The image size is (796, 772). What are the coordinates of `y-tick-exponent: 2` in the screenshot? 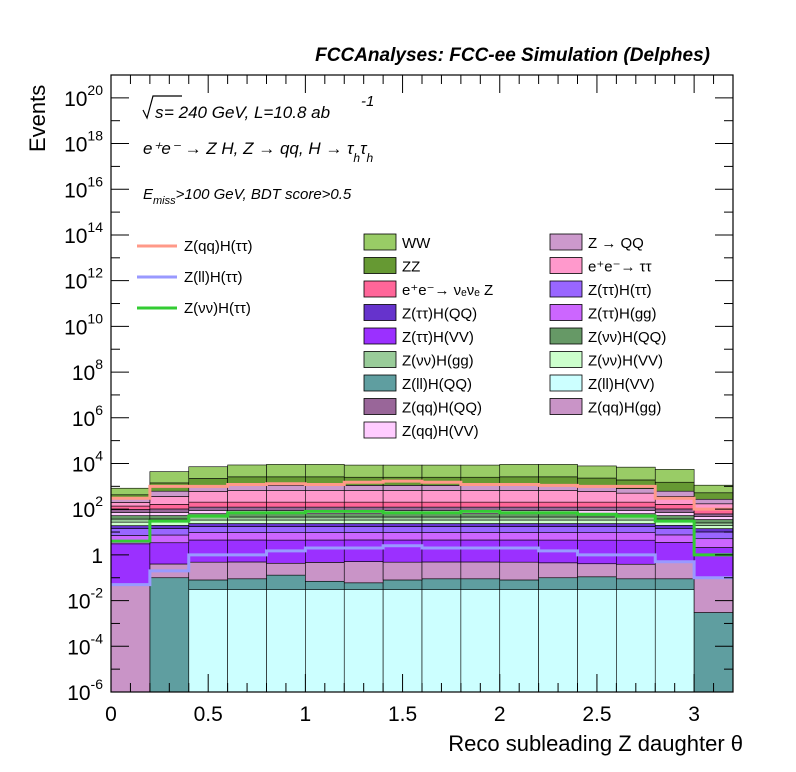 It's located at (99, 501).